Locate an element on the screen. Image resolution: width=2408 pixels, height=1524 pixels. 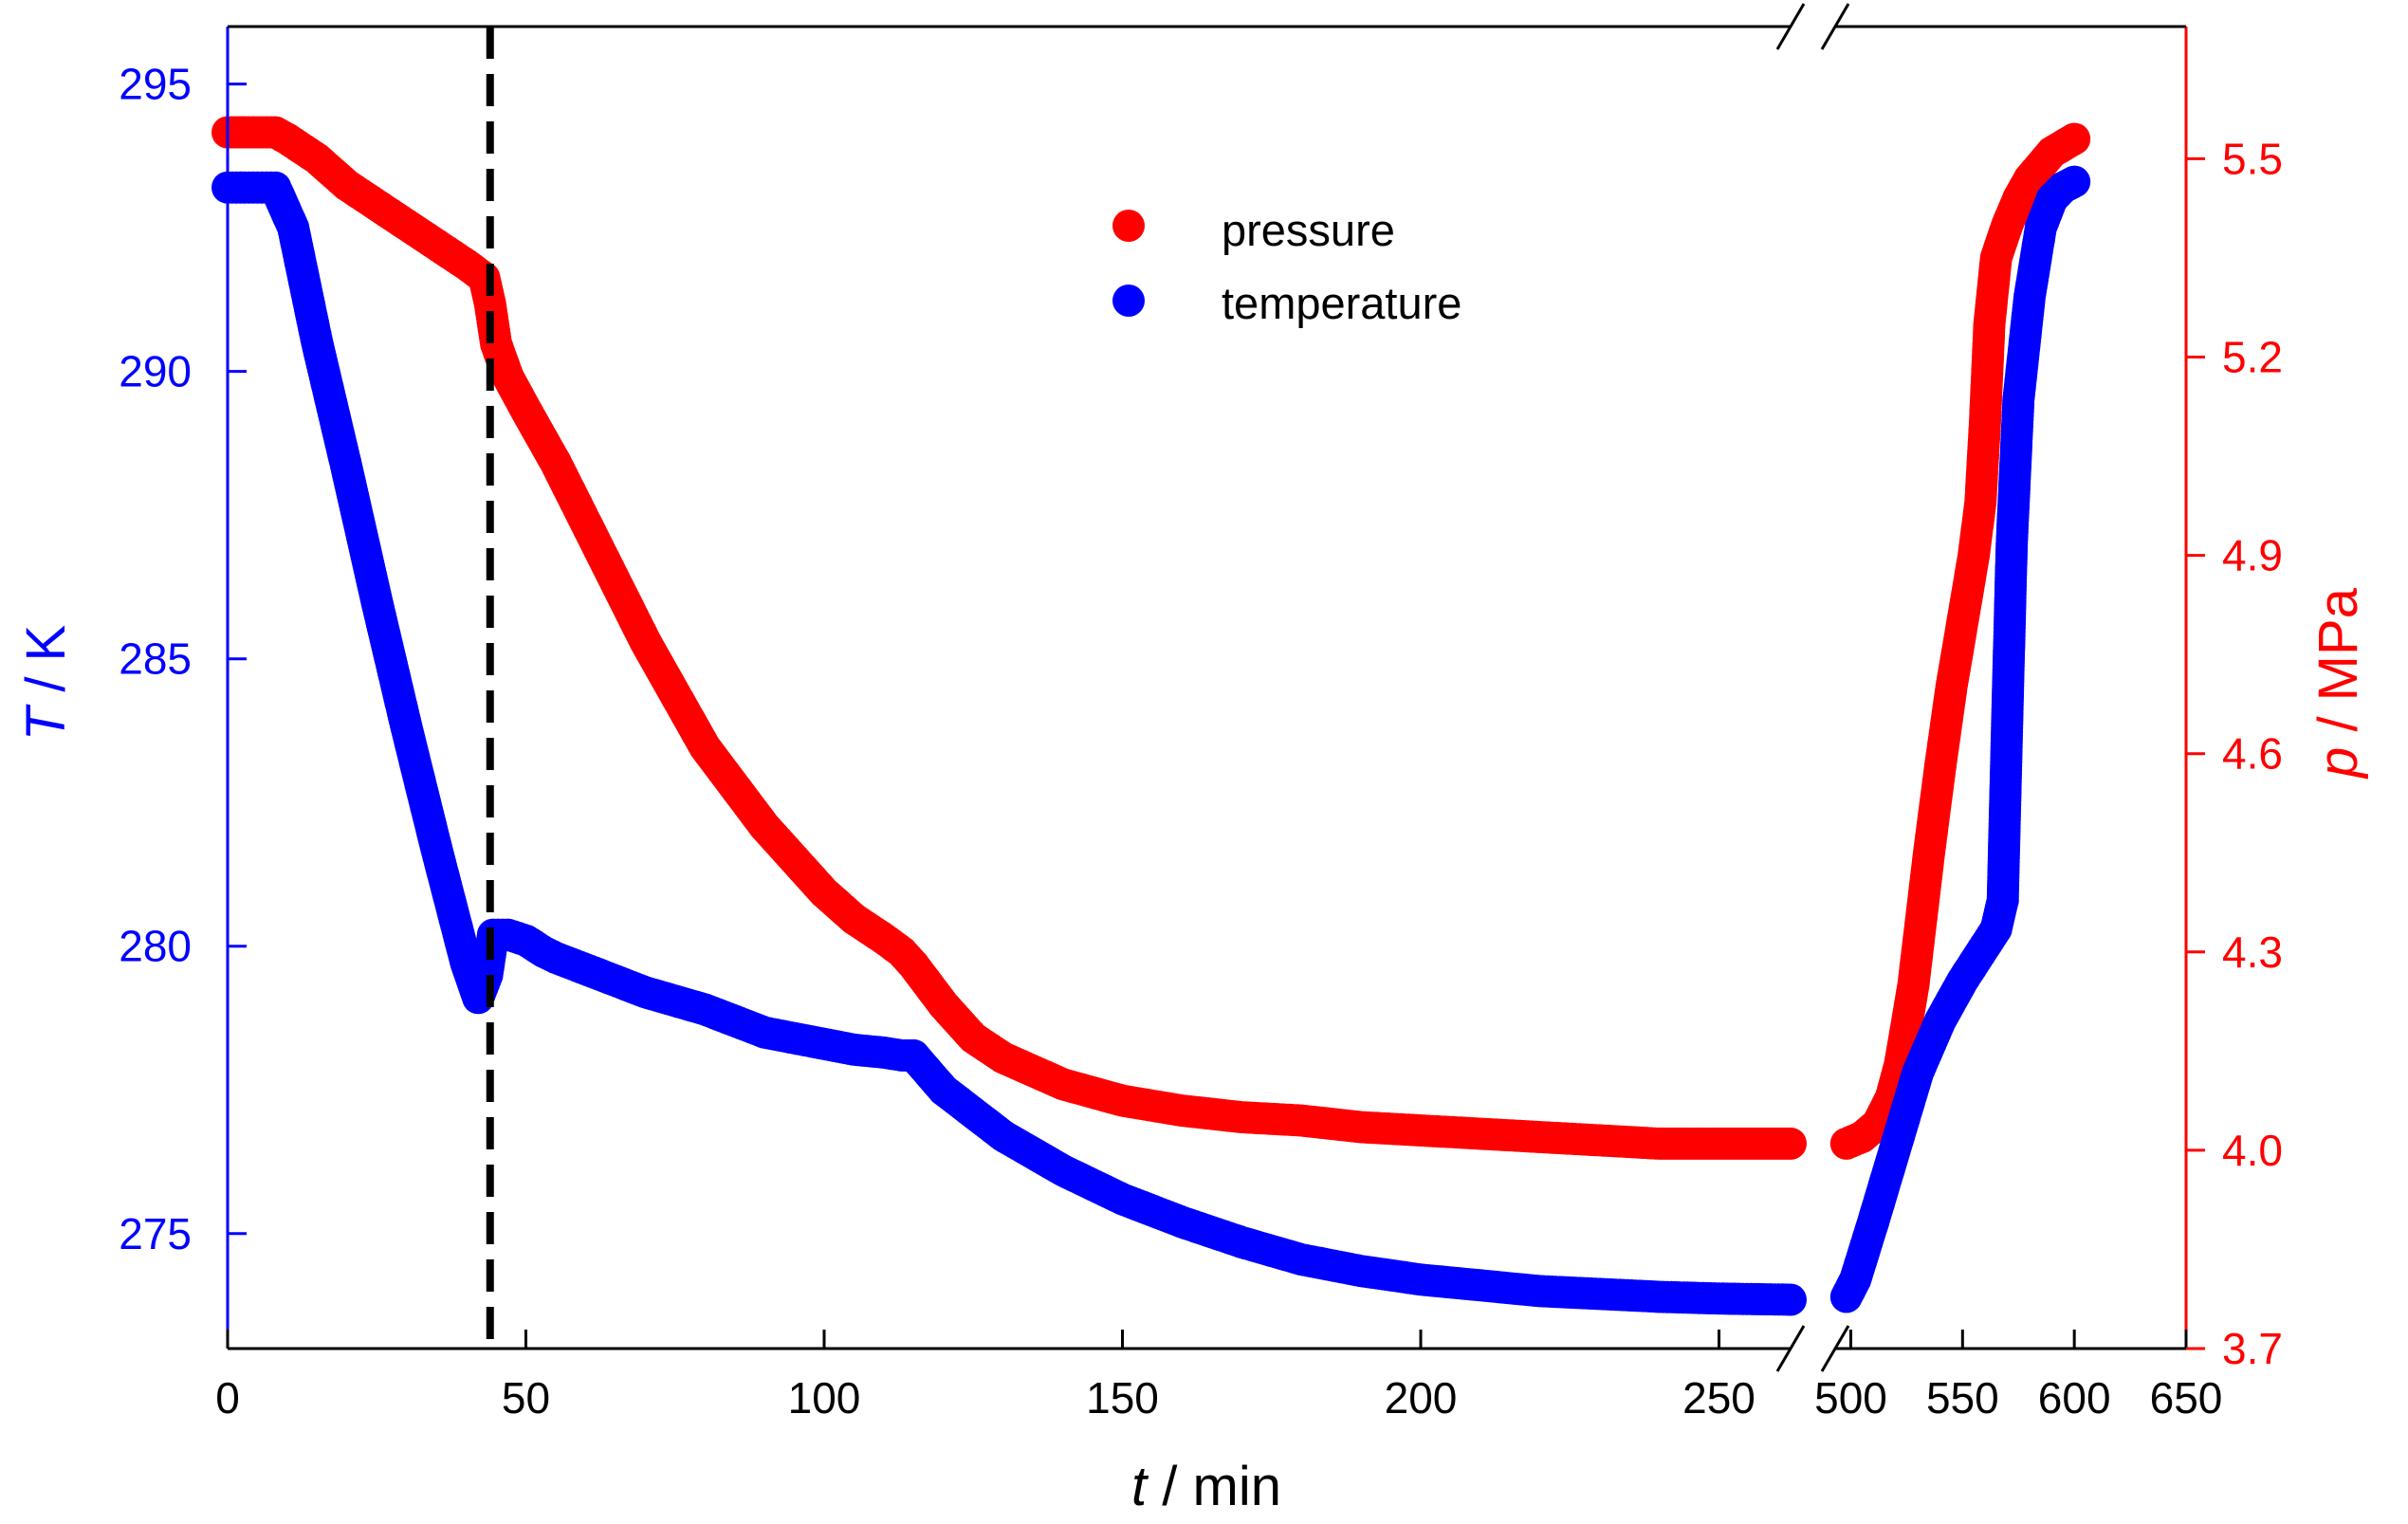
y-axis-left-label-symbol: T is located at coordinates (46, 722).